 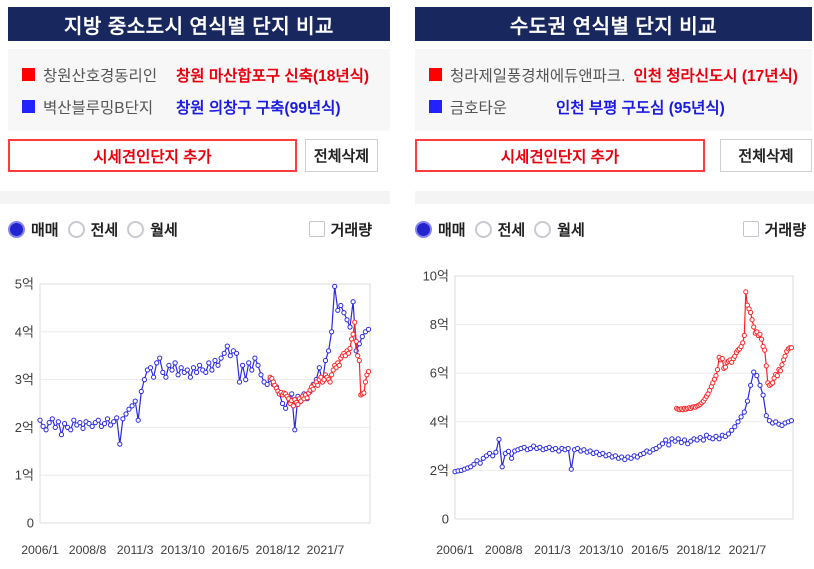 What do you see at coordinates (552, 550) in the screenshot?
I see `x-tick-label: 2011/3` at bounding box center [552, 550].